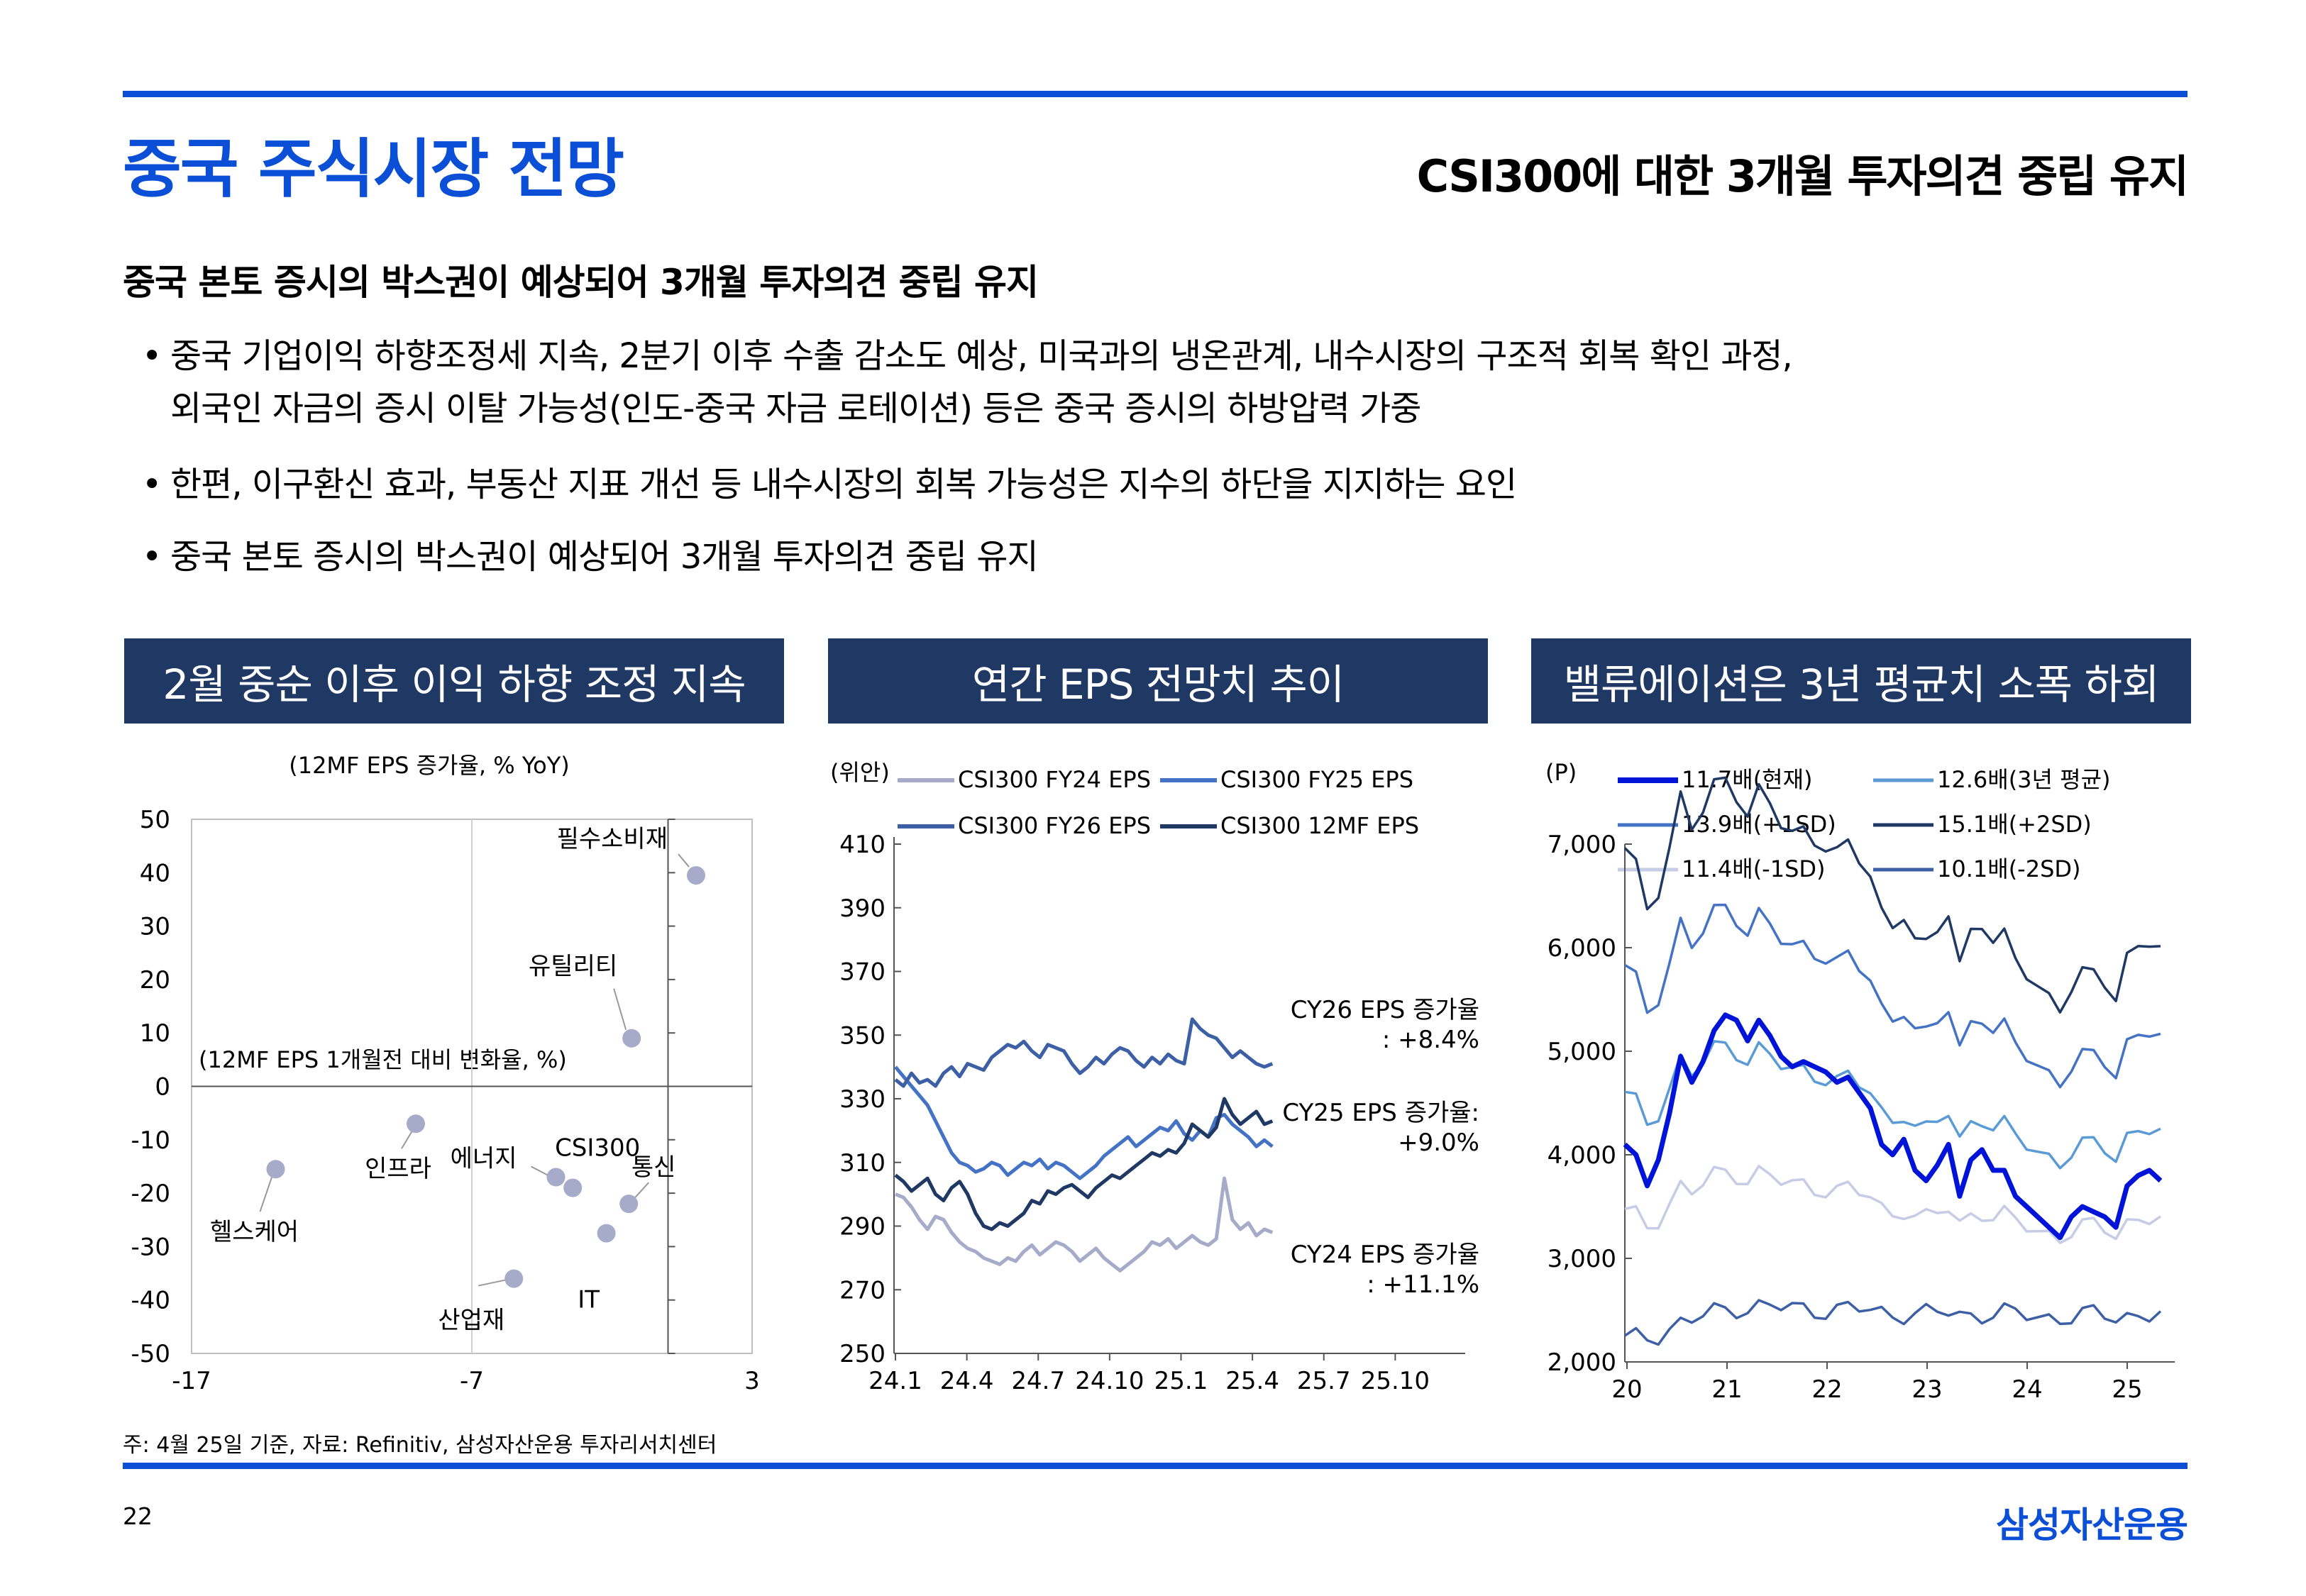 The width and height of the screenshot is (2306, 1596). What do you see at coordinates (155, 927) in the screenshot?
I see `y-tick-label: 30` at bounding box center [155, 927].